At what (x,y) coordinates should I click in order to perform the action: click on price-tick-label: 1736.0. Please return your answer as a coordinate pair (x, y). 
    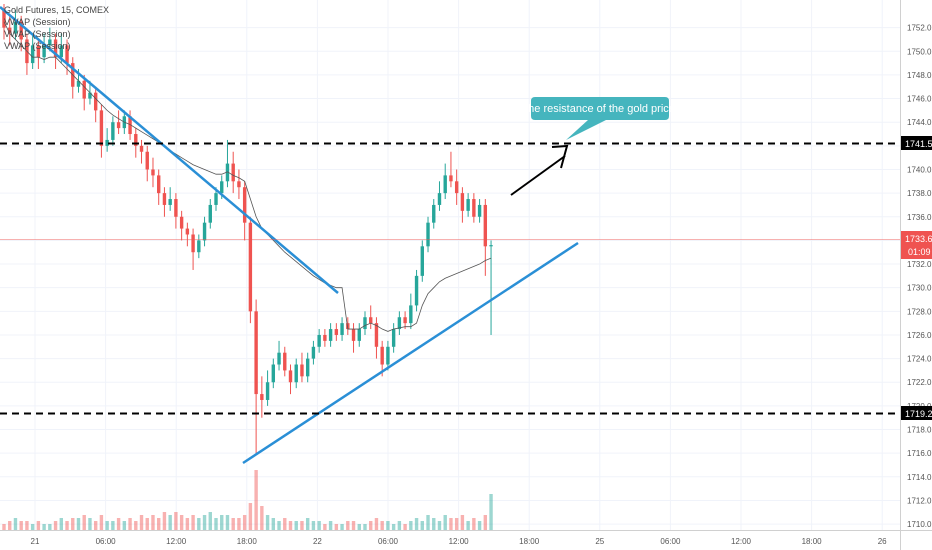
    Looking at the image, I should click on (919, 217).